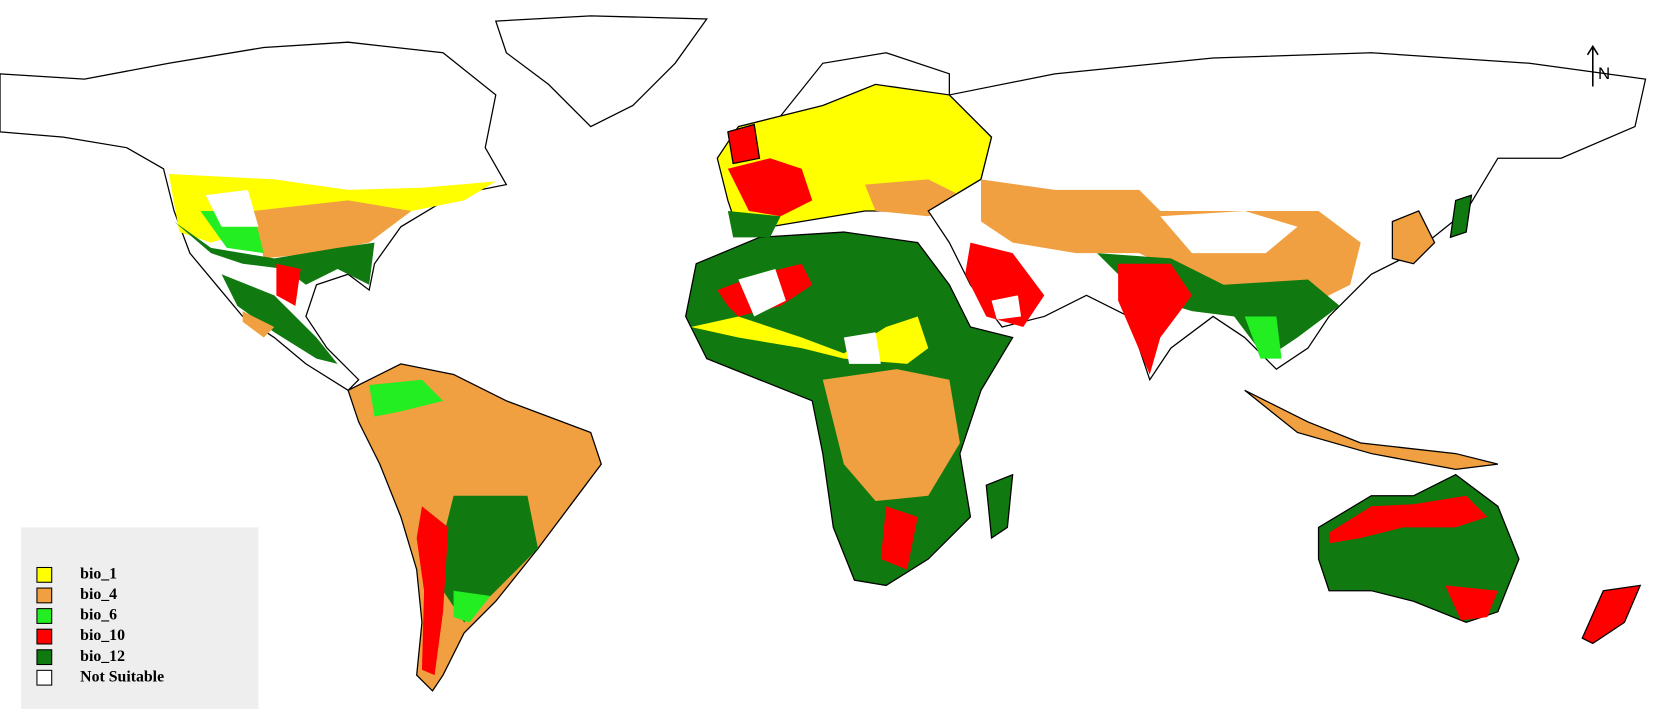  Describe the element at coordinates (102, 635) in the screenshot. I see `legend-label: bio_10` at that location.